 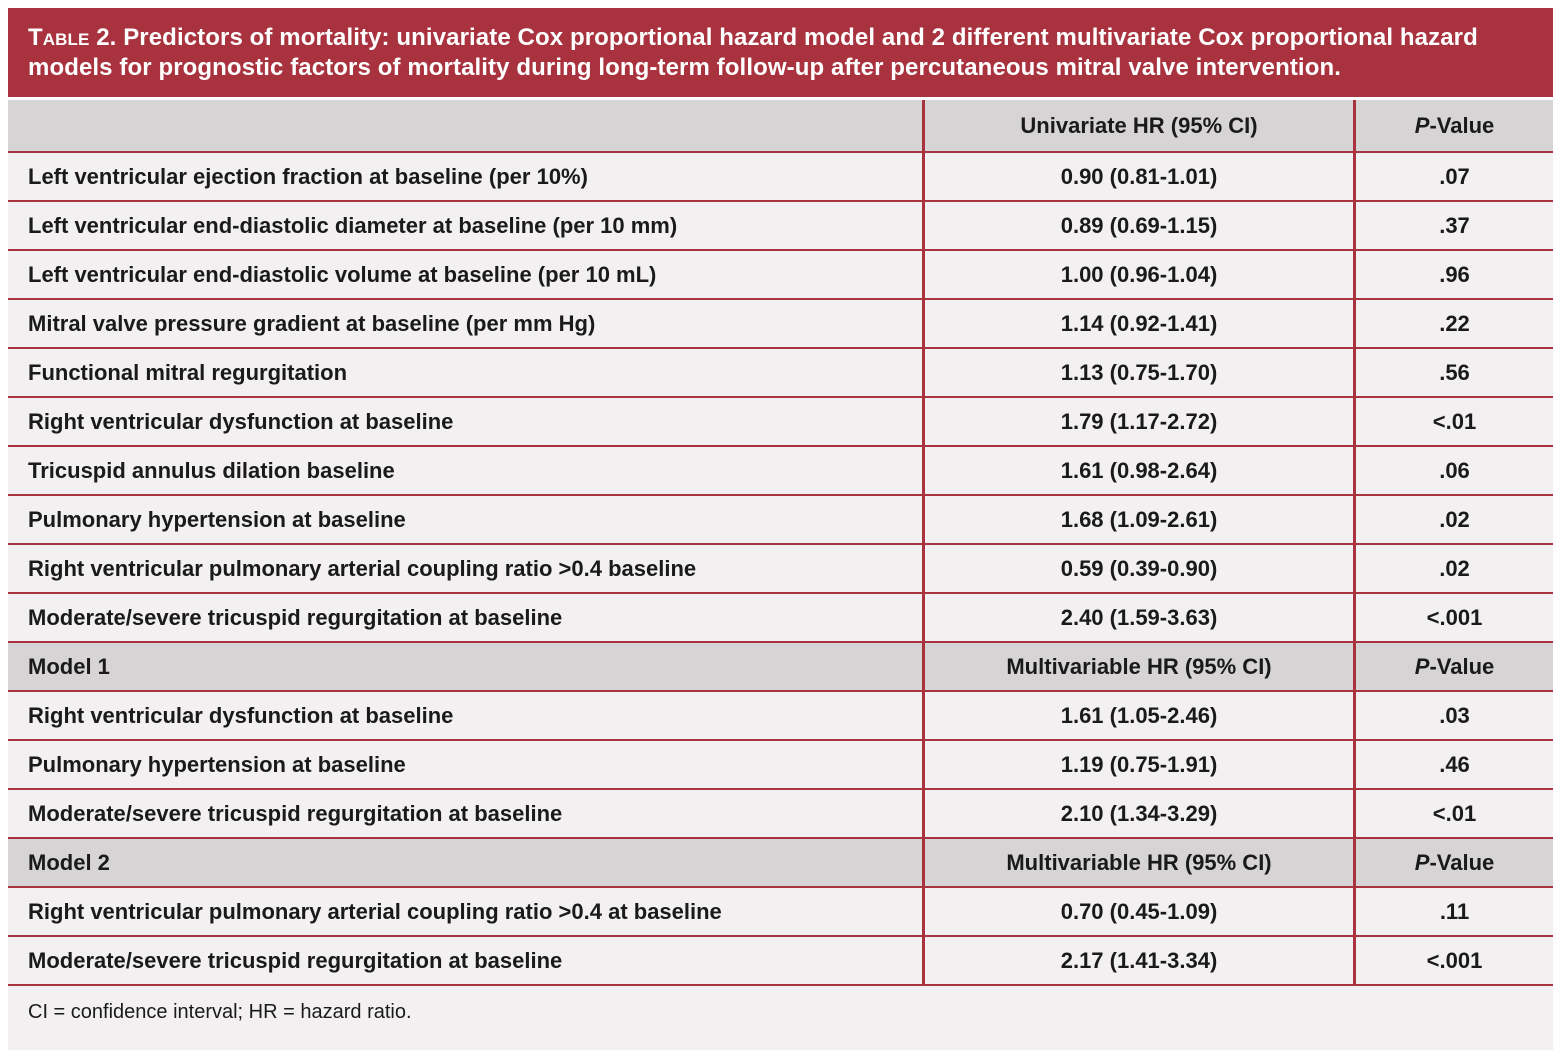 What do you see at coordinates (1453, 324) in the screenshot?
I see `row-p-value: .22` at bounding box center [1453, 324].